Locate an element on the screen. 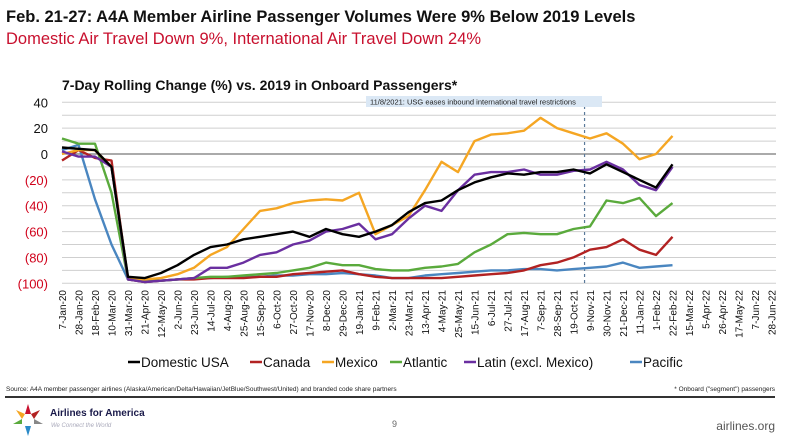 Image resolution: width=793 pixels, height=445 pixels. x-tick-label: 9-Feb-21 is located at coordinates (377, 310).